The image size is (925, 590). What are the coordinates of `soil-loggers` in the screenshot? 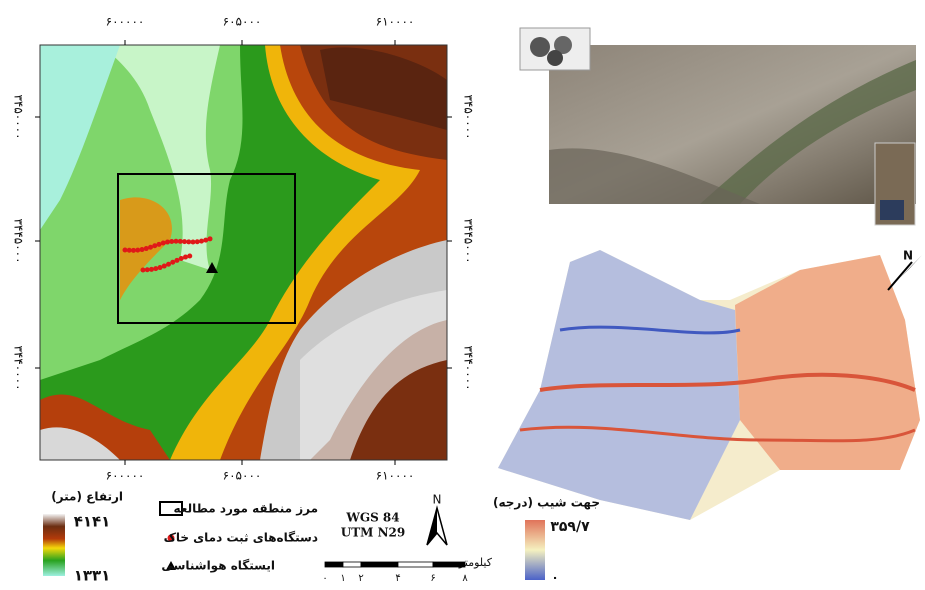 It's located at (167, 254).